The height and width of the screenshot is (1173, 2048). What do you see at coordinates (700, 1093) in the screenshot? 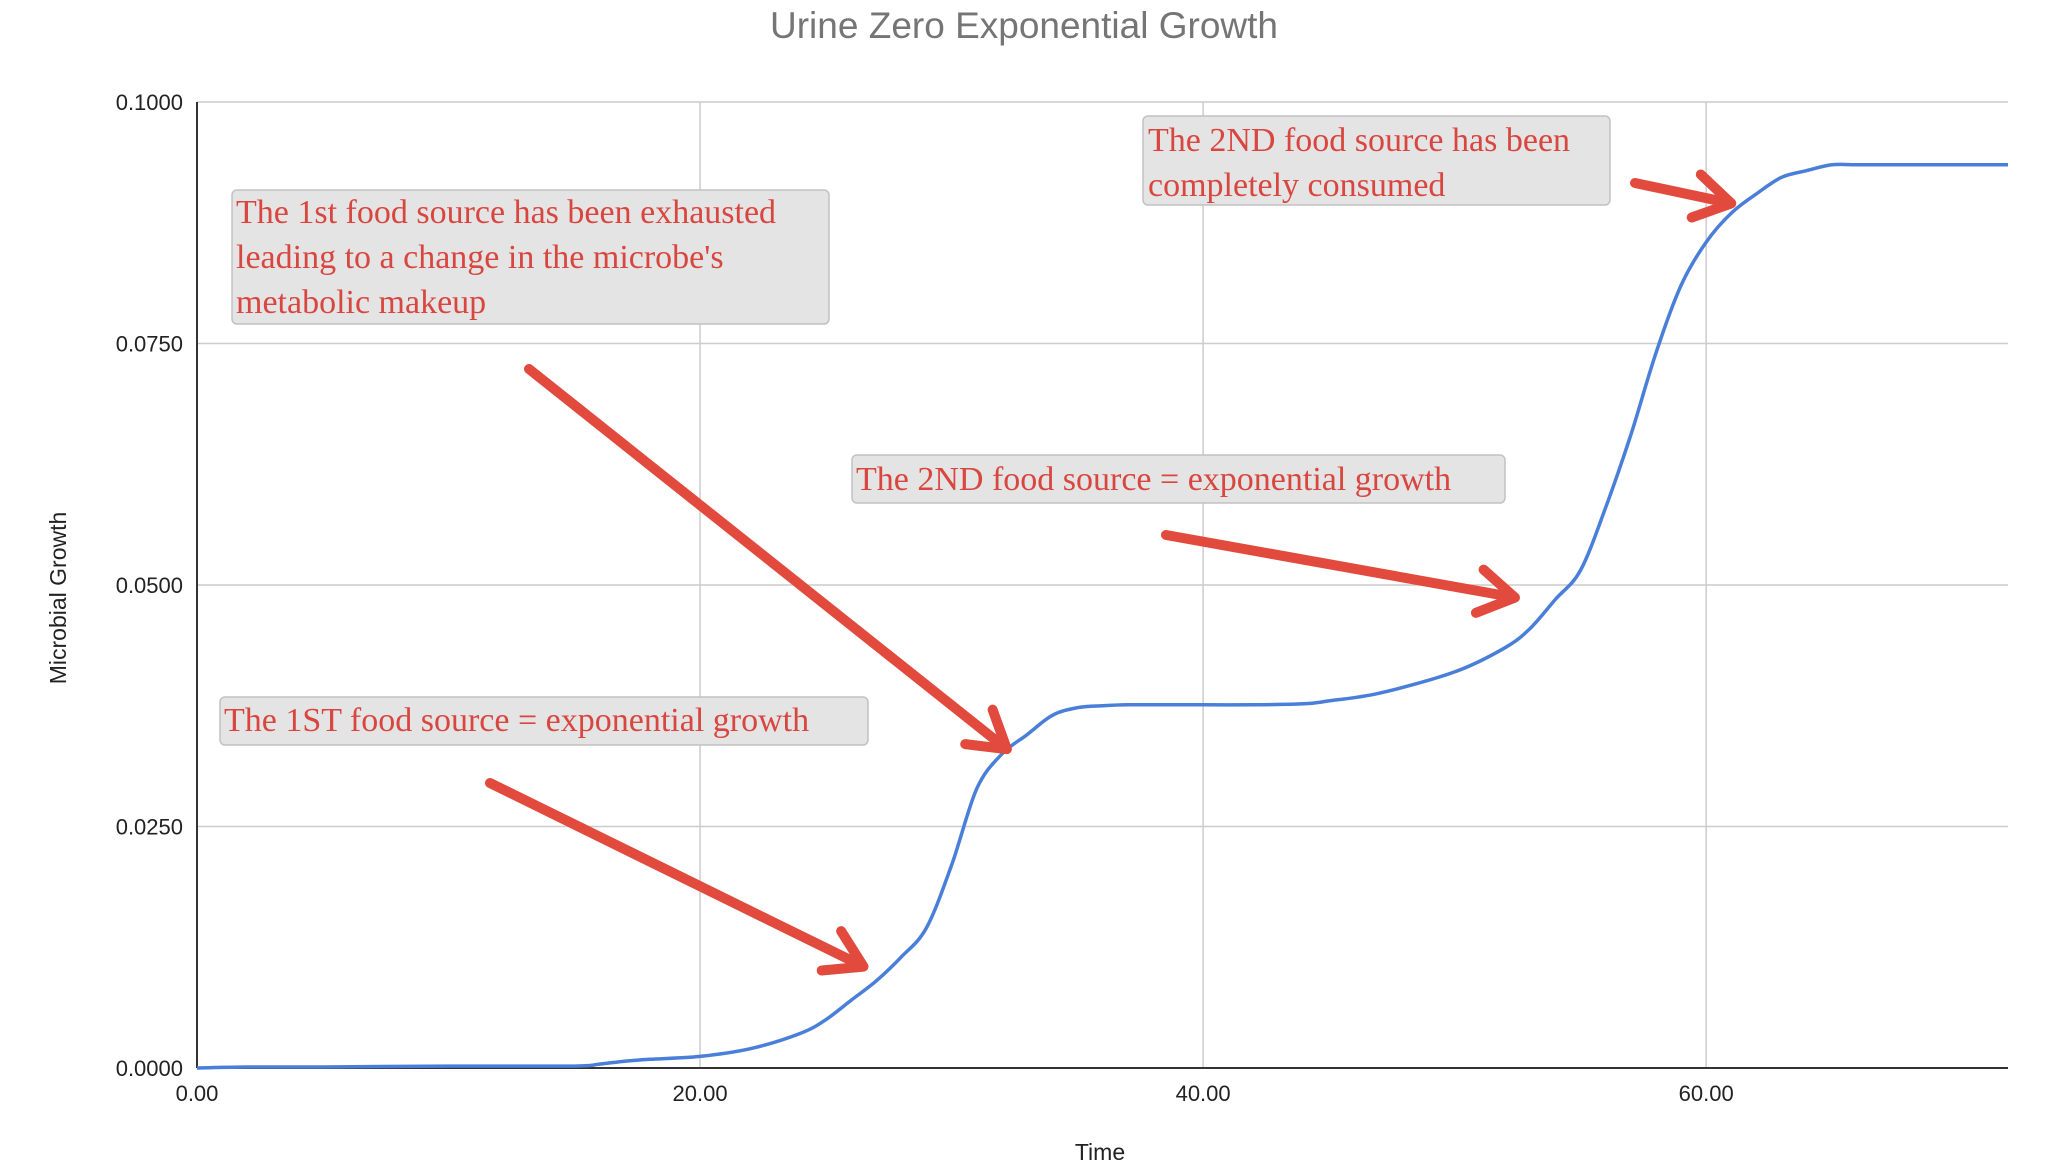
I see `x-tick-label: 20.00` at bounding box center [700, 1093].